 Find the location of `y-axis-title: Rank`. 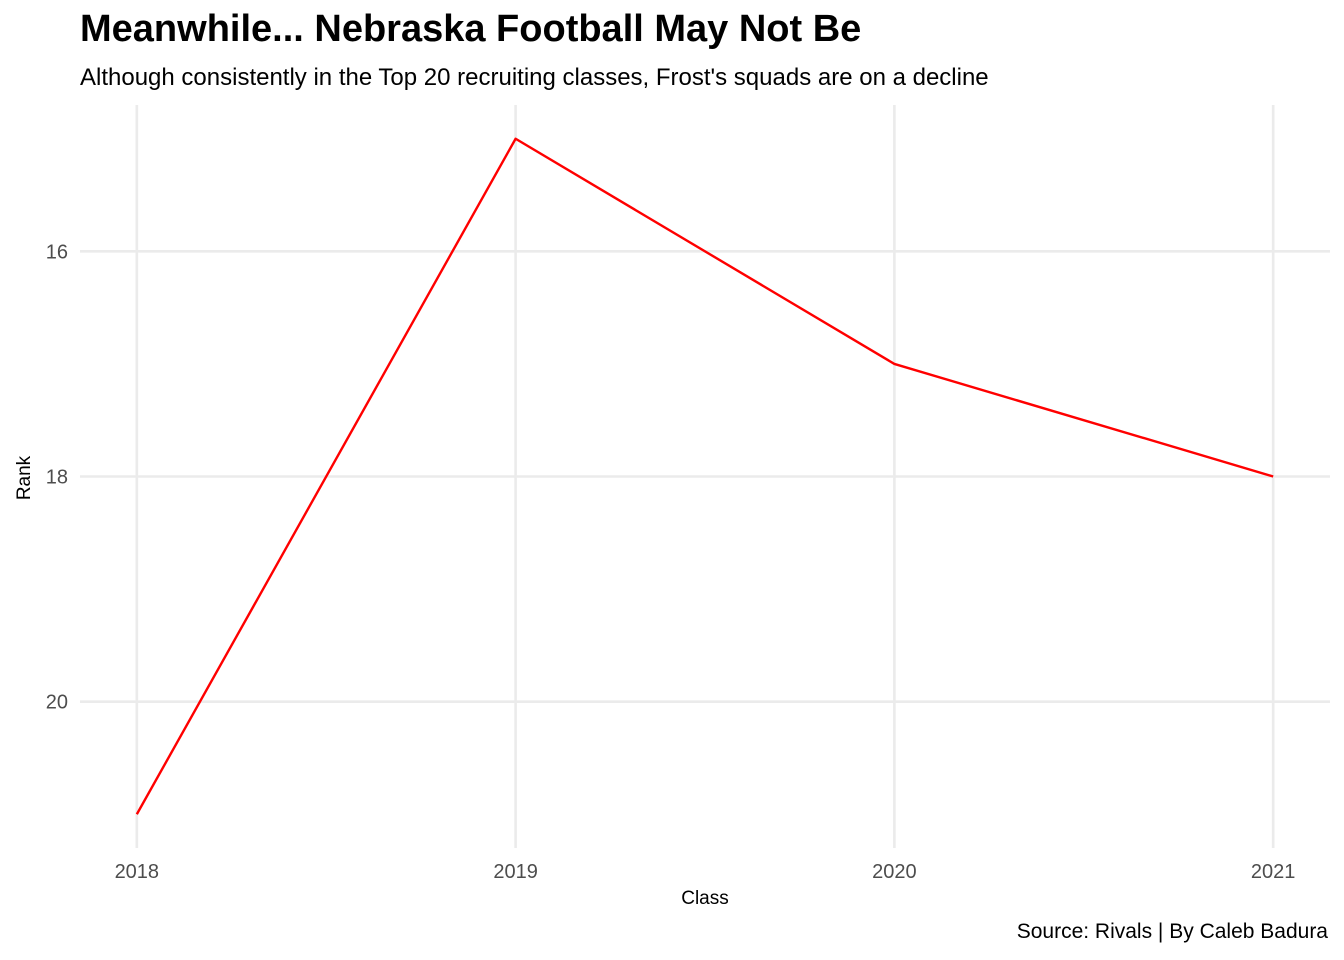

y-axis-title: Rank is located at coordinates (24, 477).